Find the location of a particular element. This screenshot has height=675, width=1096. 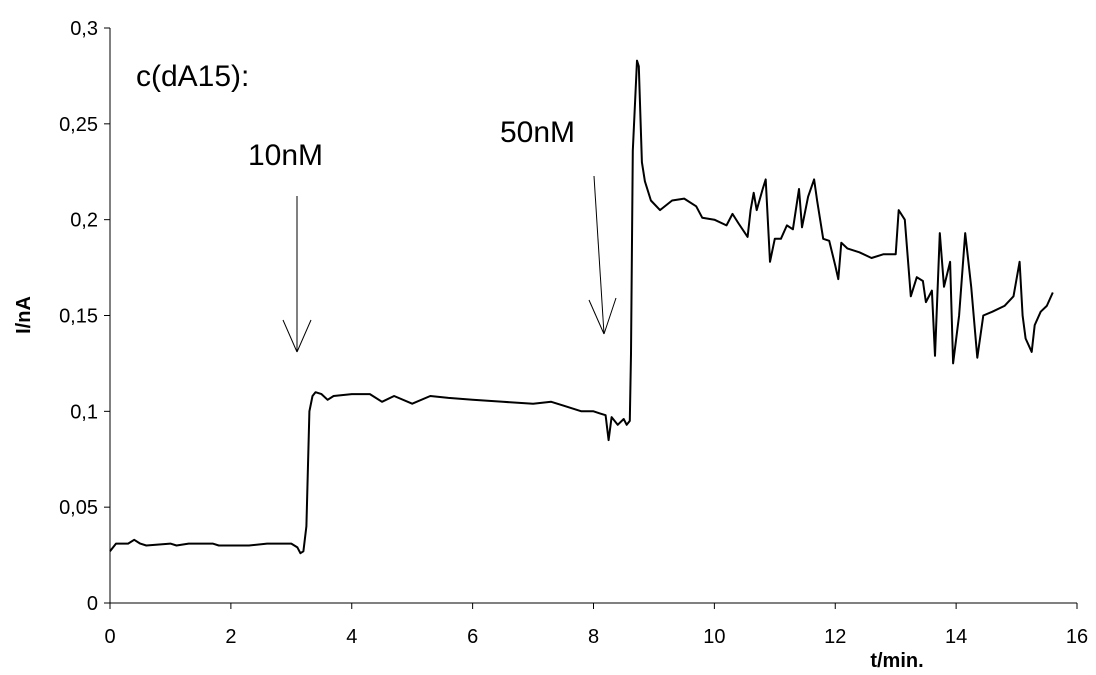

x-axis-label: t/min. is located at coordinates (896, 661).